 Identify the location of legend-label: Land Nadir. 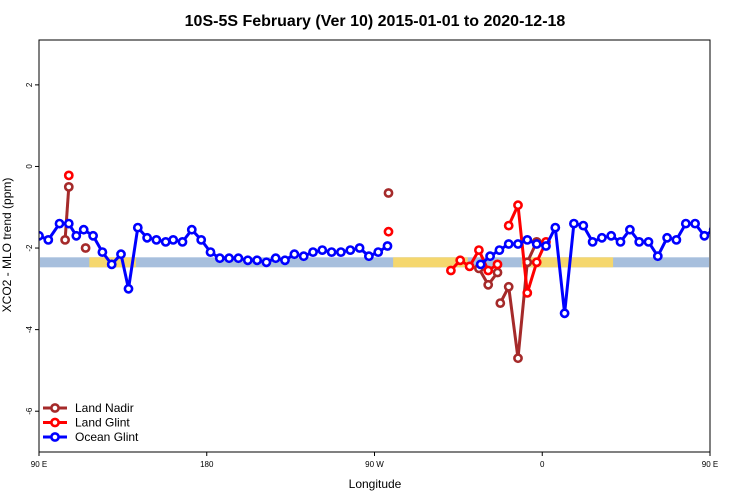
(104, 408).